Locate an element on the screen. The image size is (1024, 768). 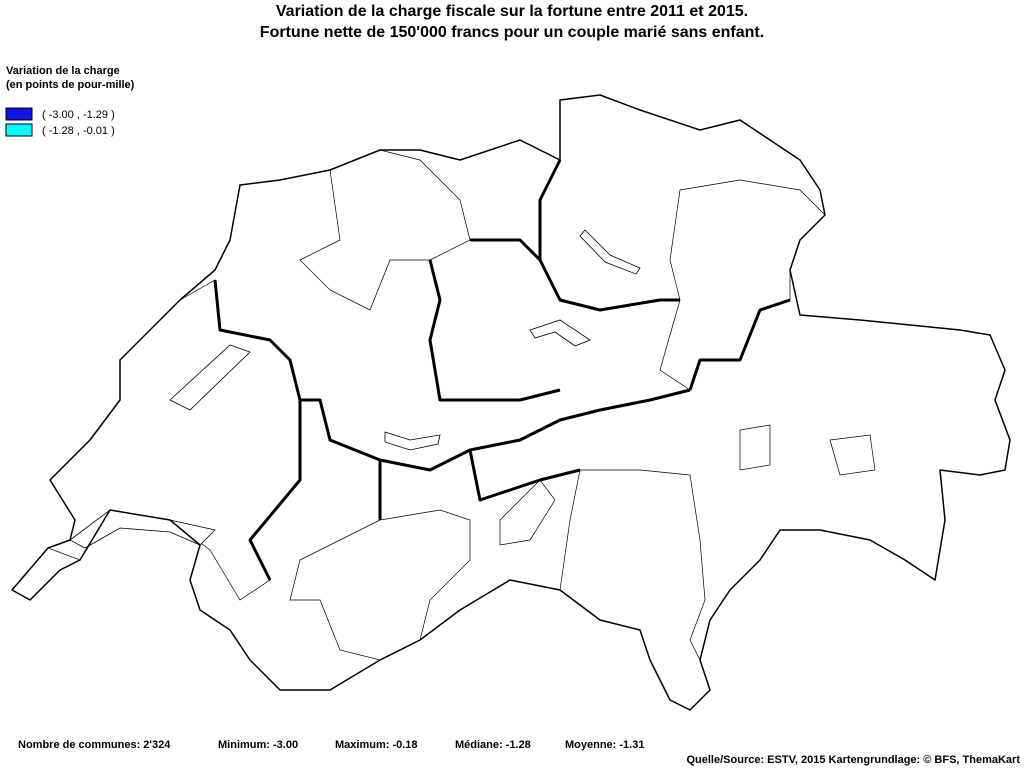
region-south is located at coordinates (635, 590).